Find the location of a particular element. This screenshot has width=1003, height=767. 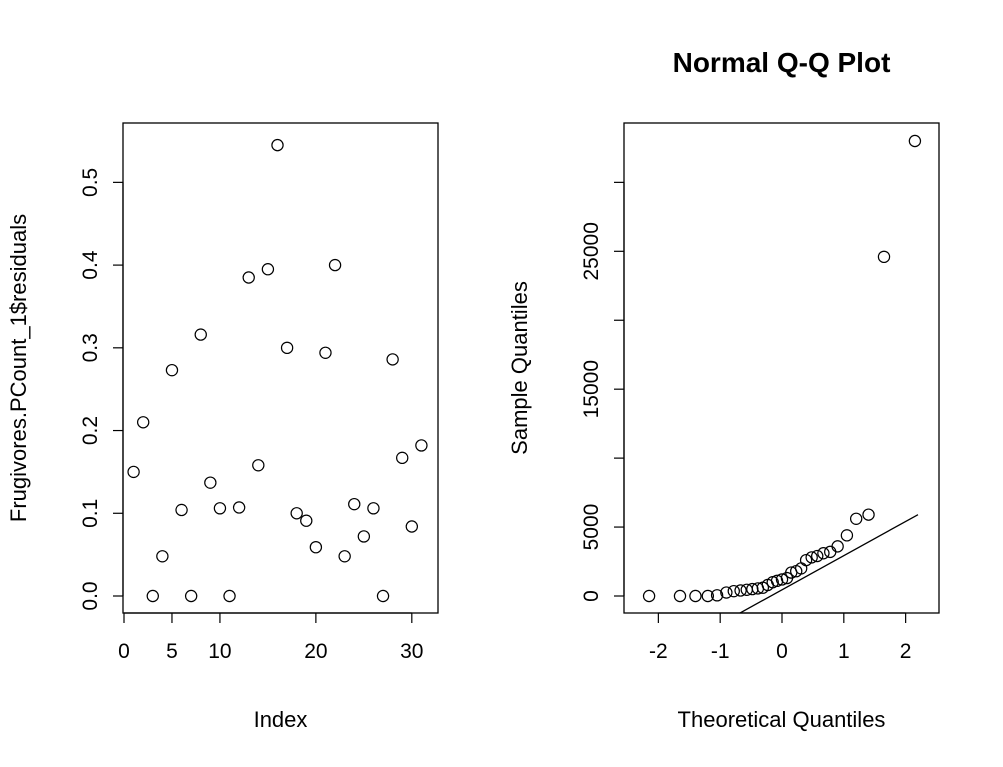

qq-x-tick-label: 1 is located at coordinates (844, 651).